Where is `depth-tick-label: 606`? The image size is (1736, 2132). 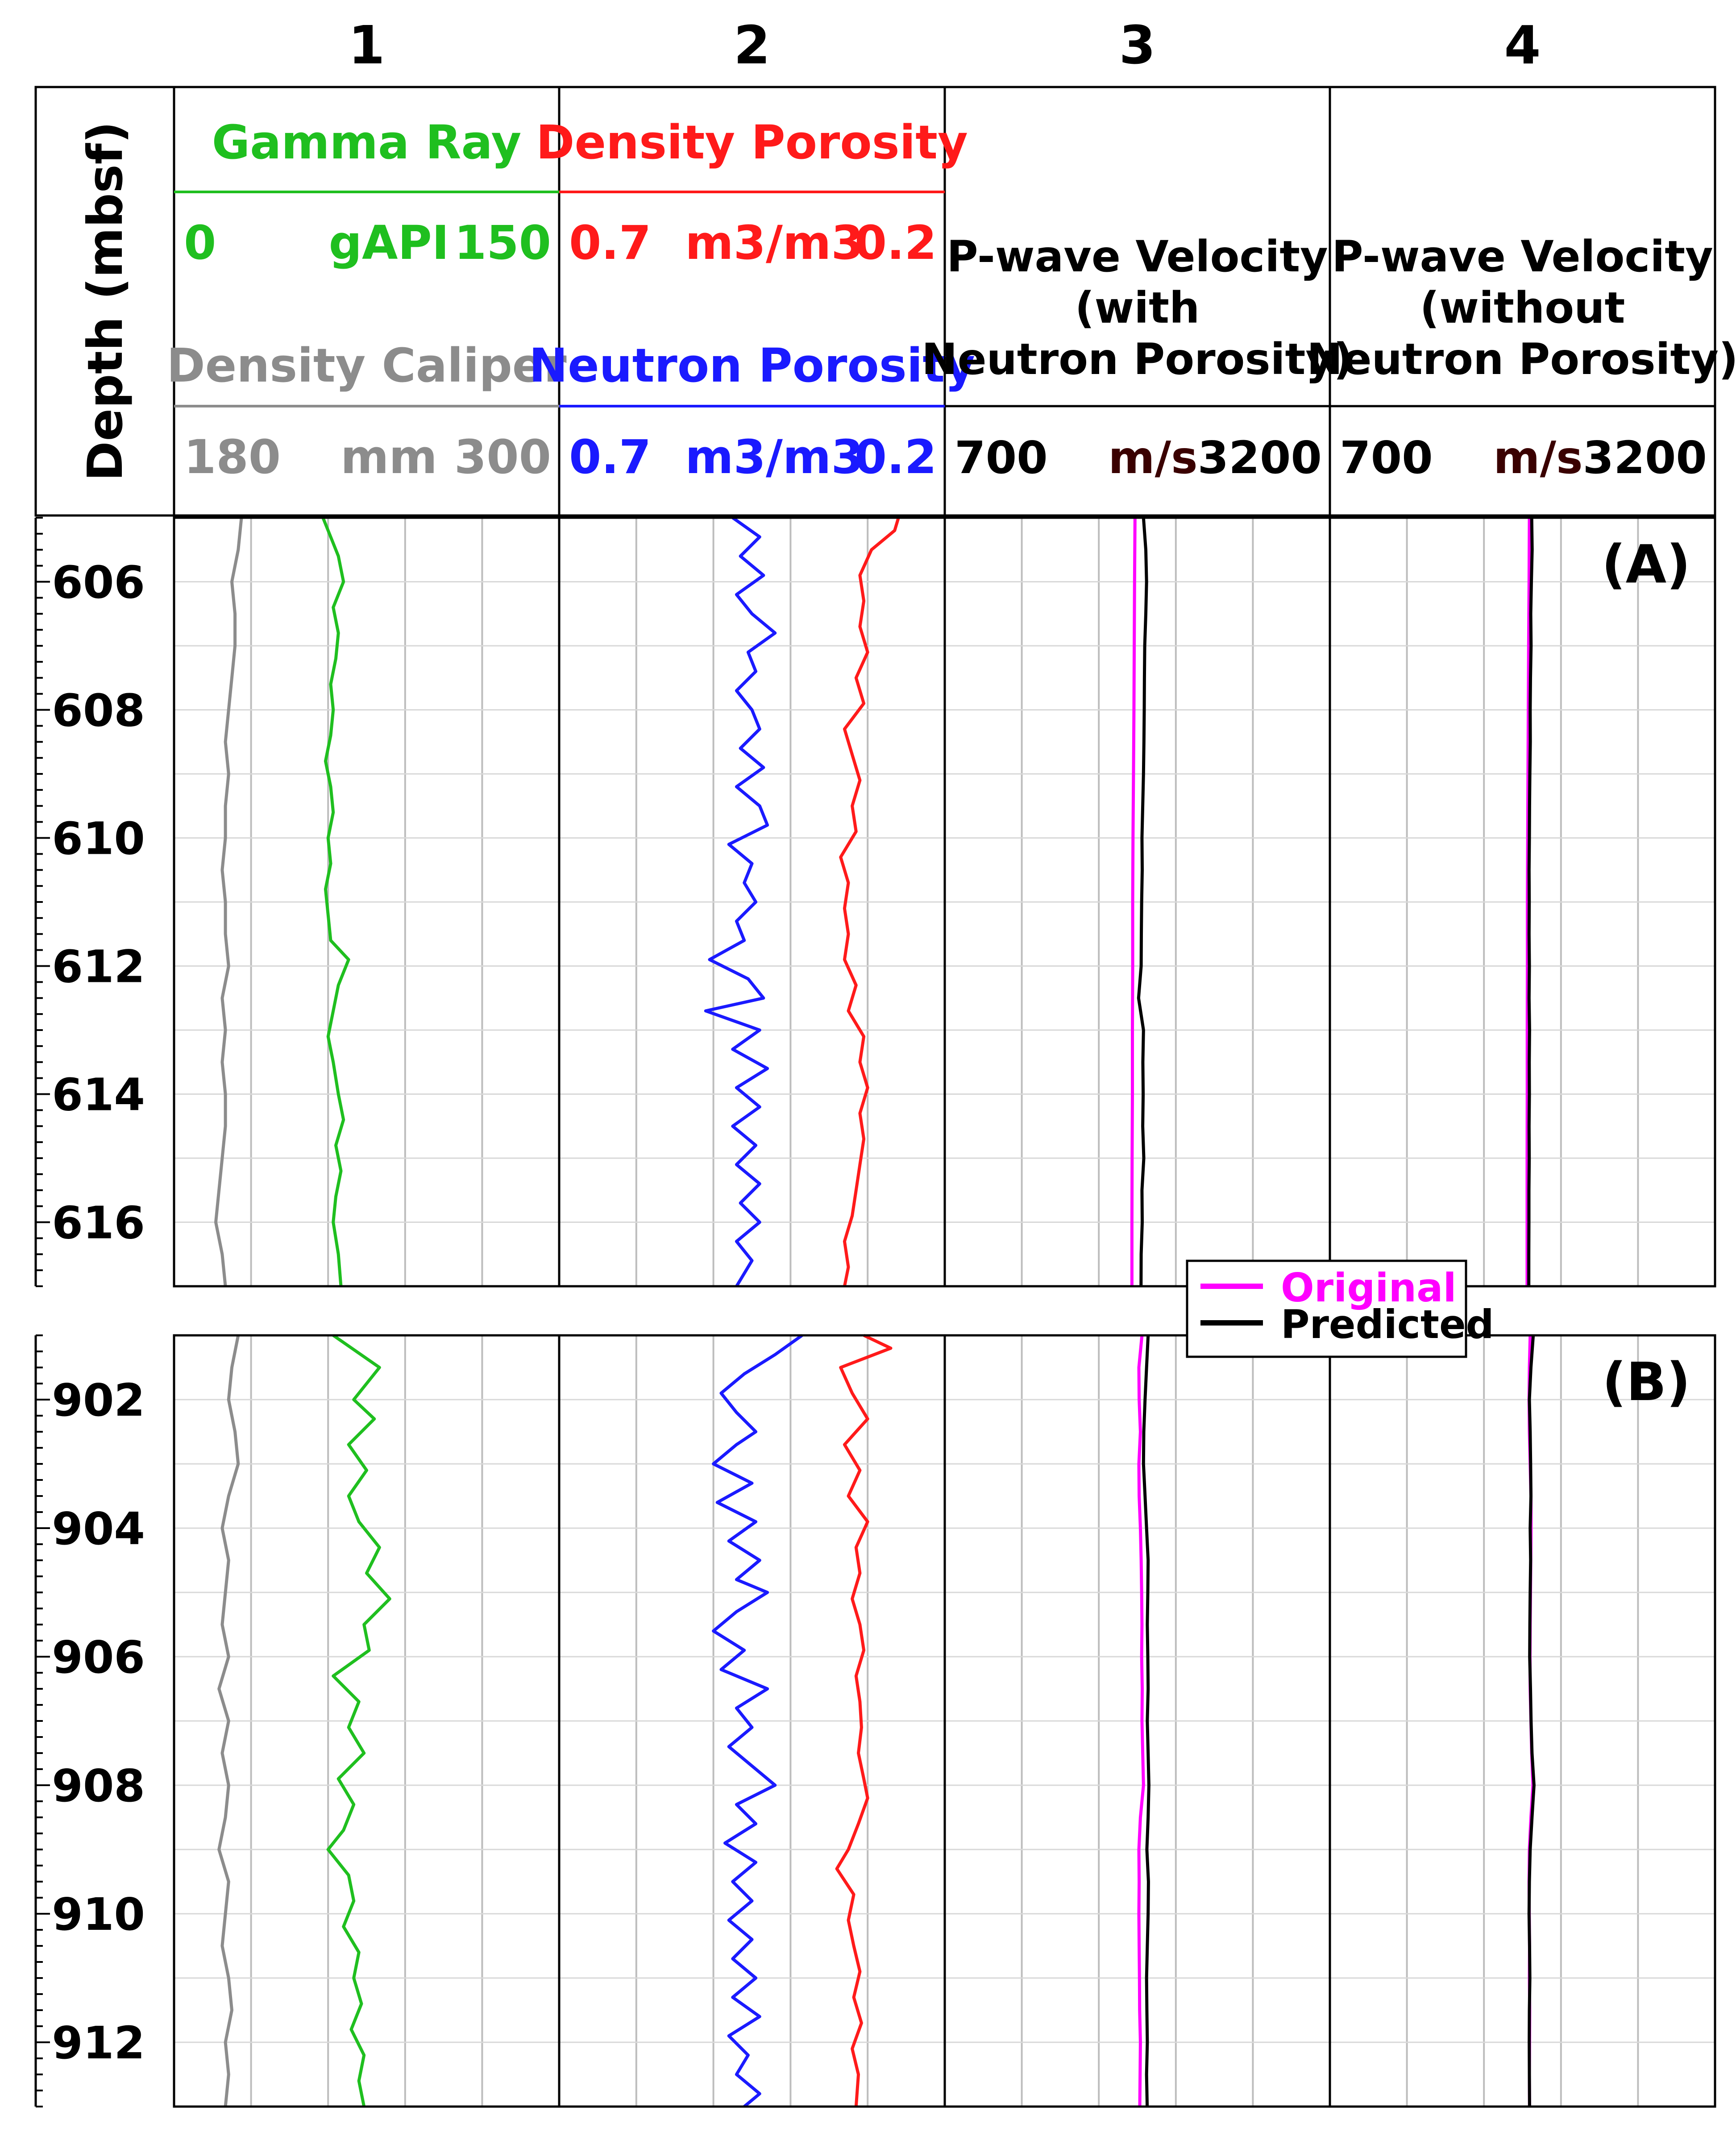
depth-tick-label: 606 is located at coordinates (98, 583).